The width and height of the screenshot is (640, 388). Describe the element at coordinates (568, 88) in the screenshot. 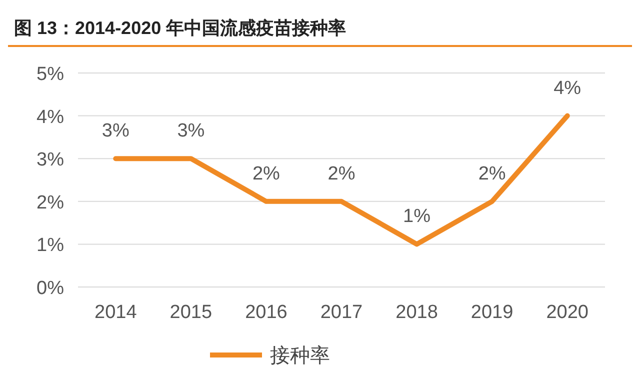

I see `data-label: 4%` at that location.